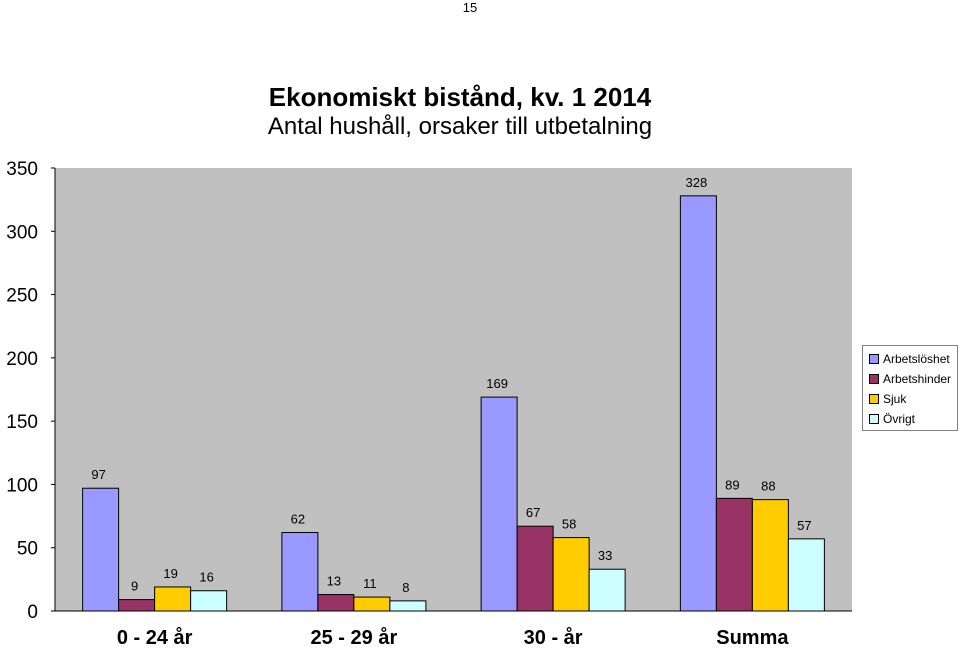 This screenshot has width=960, height=648. What do you see at coordinates (497, 383) in the screenshot?
I see `data-label: 169` at bounding box center [497, 383].